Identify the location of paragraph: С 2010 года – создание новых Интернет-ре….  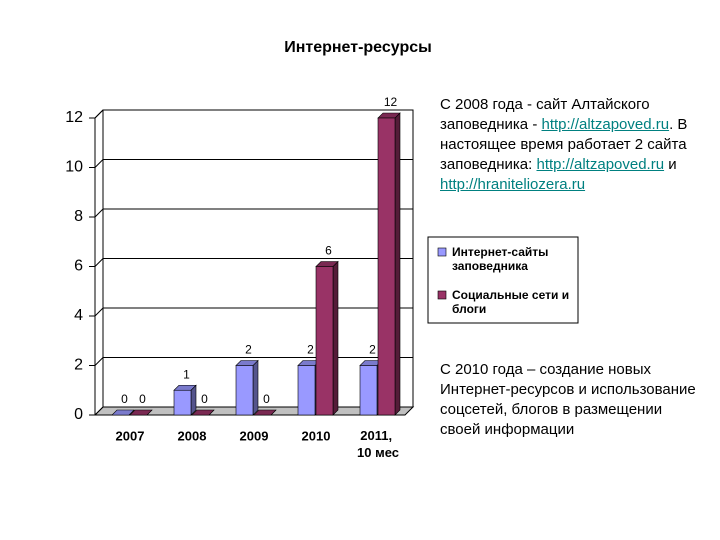
(571, 400).